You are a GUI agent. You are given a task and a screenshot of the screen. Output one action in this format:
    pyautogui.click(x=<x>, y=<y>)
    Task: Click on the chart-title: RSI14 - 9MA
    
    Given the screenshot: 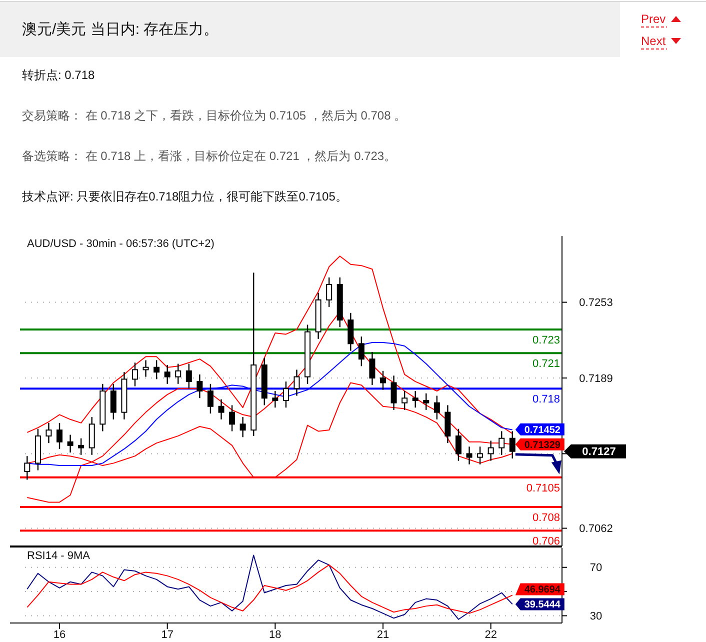 What is the action you would take?
    pyautogui.click(x=59, y=556)
    